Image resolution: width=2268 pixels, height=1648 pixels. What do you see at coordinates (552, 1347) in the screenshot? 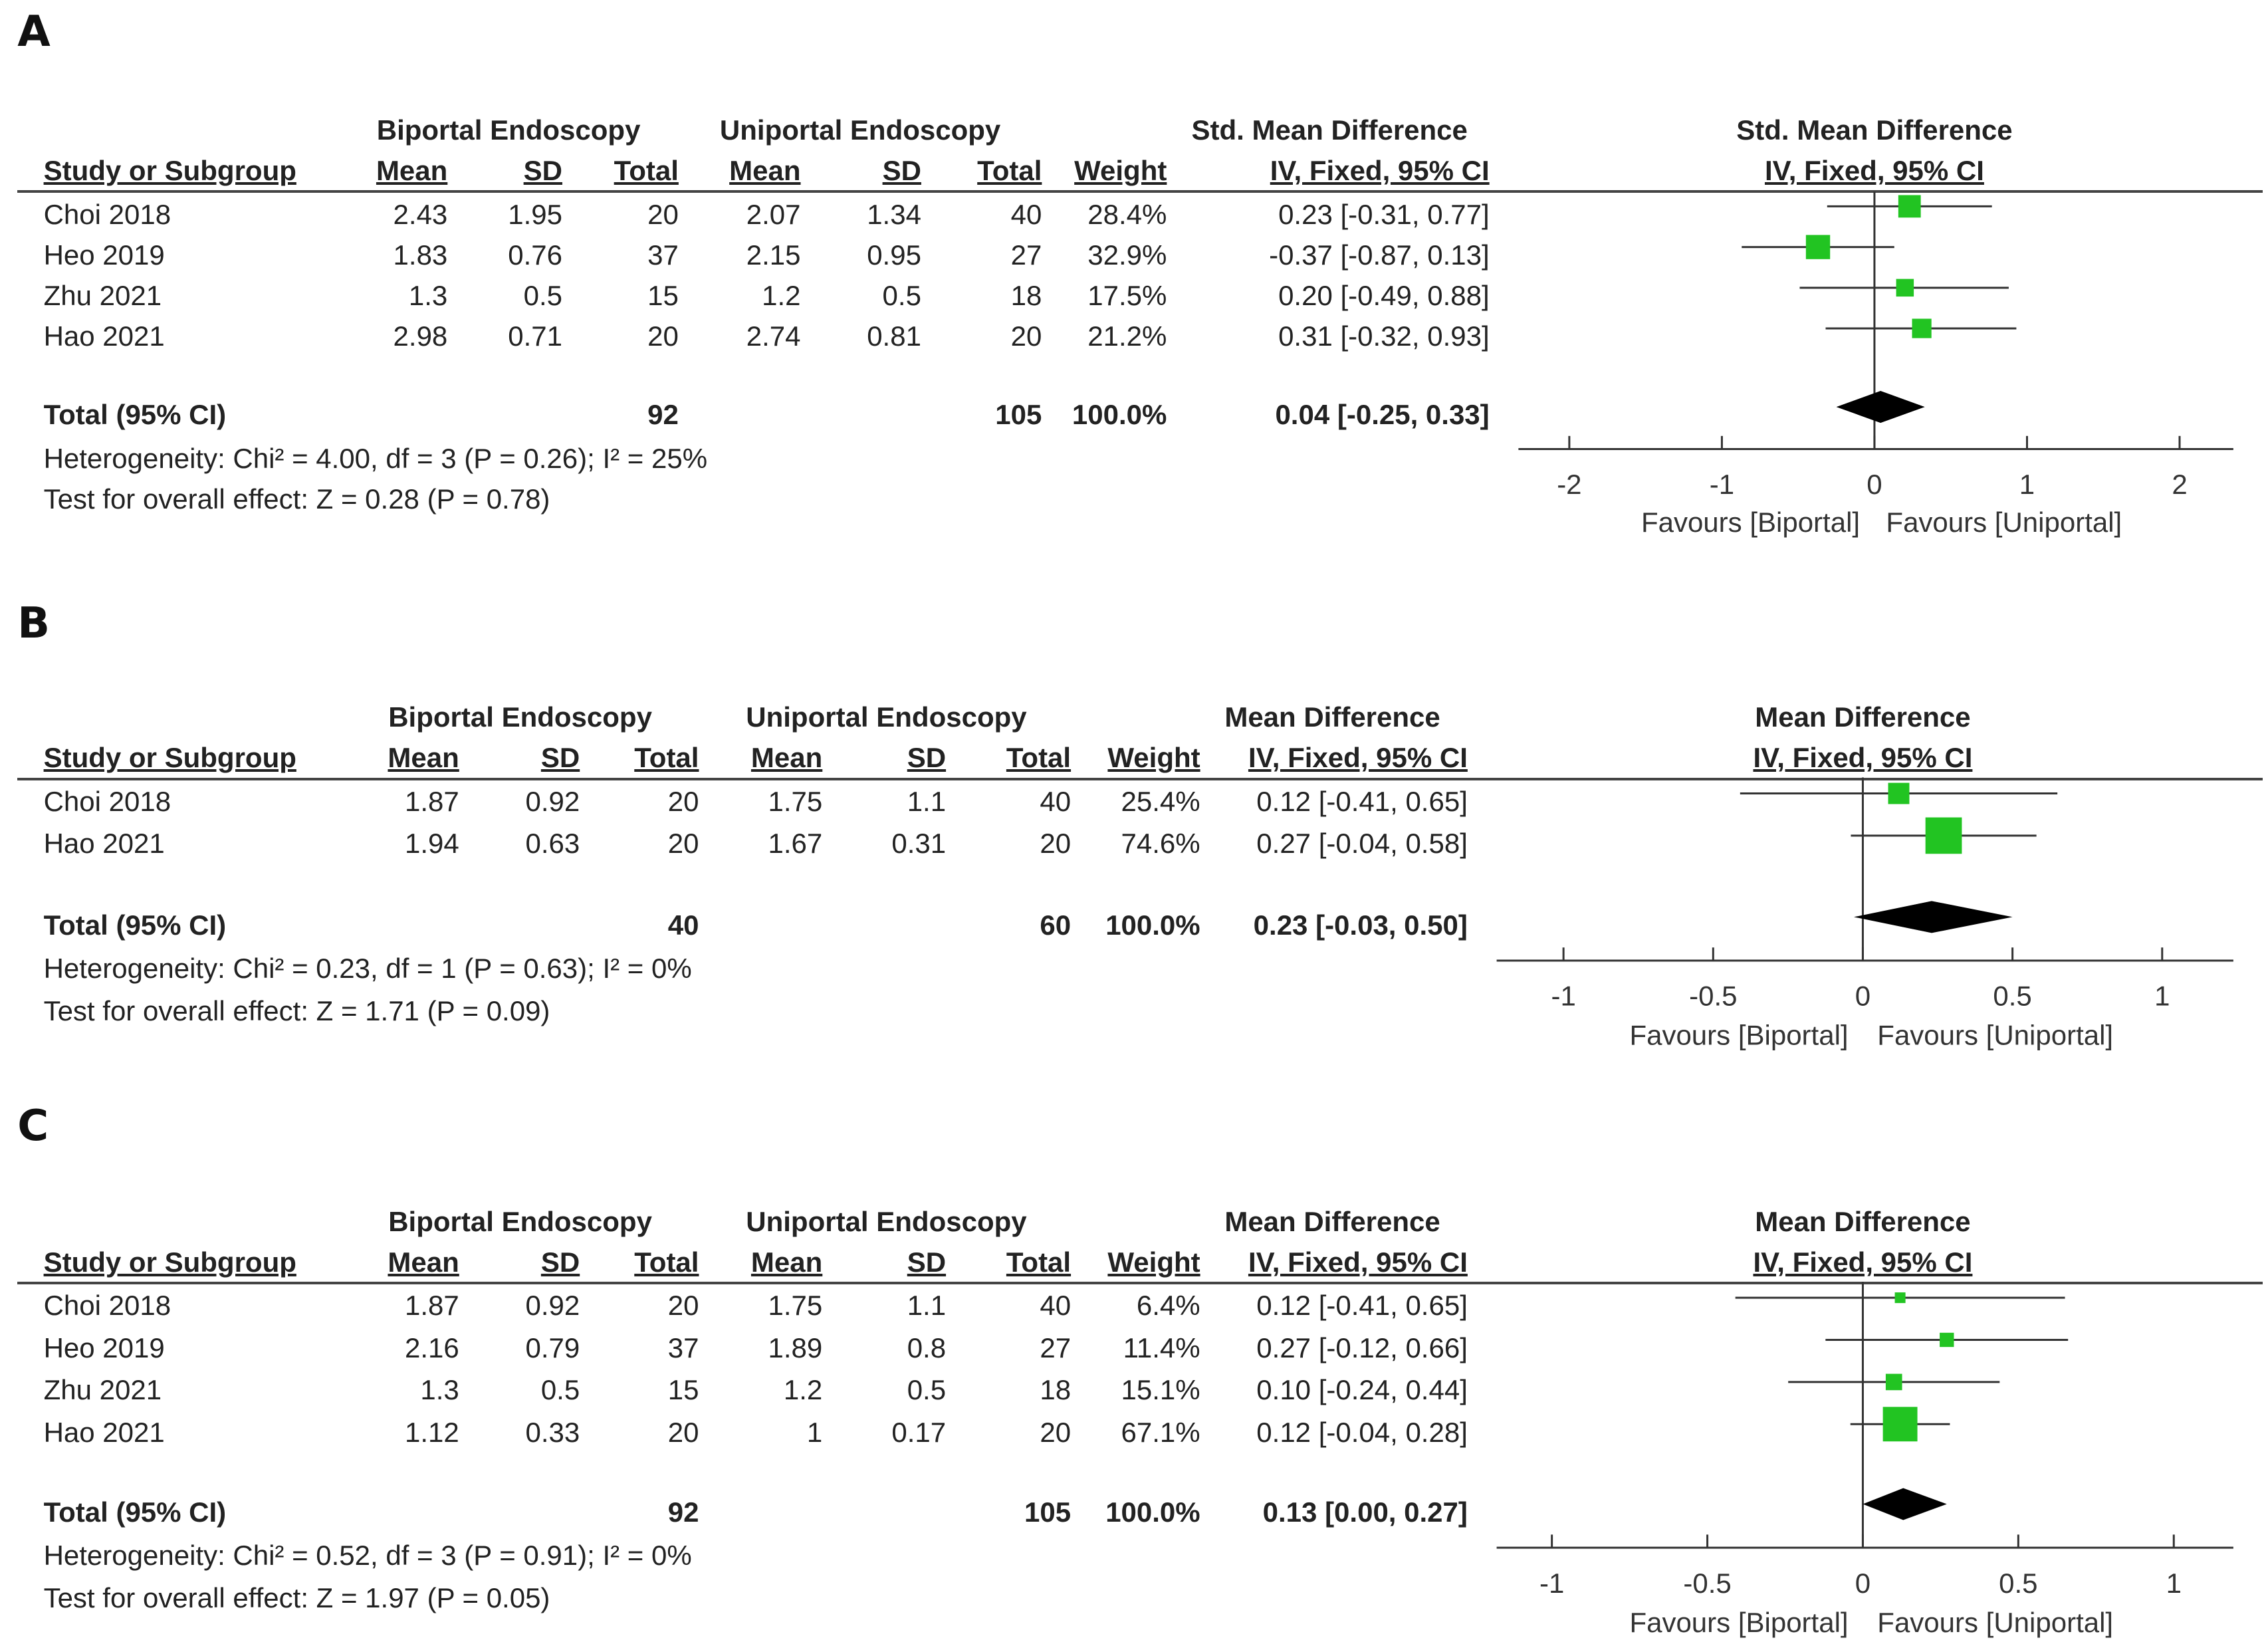
I see `study-sd1: 0.79` at bounding box center [552, 1347].